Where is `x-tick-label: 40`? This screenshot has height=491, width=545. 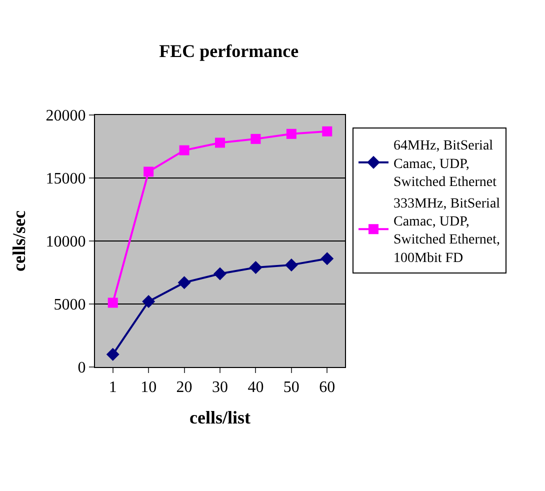 x-tick-label: 40 is located at coordinates (256, 387).